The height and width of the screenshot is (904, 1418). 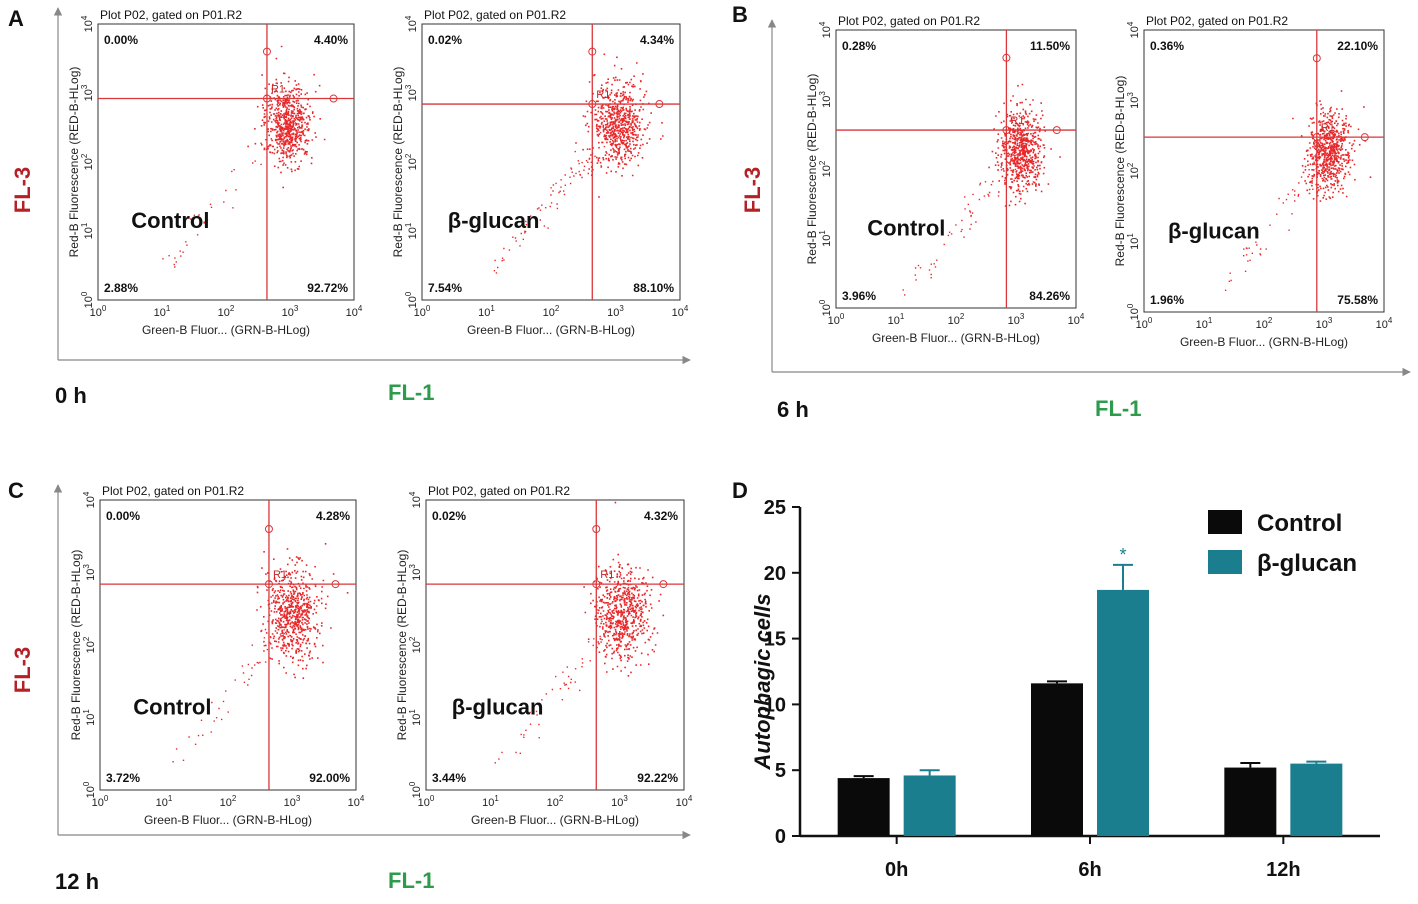 I want to click on condition-label: β-glucan, so click(x=494, y=220).